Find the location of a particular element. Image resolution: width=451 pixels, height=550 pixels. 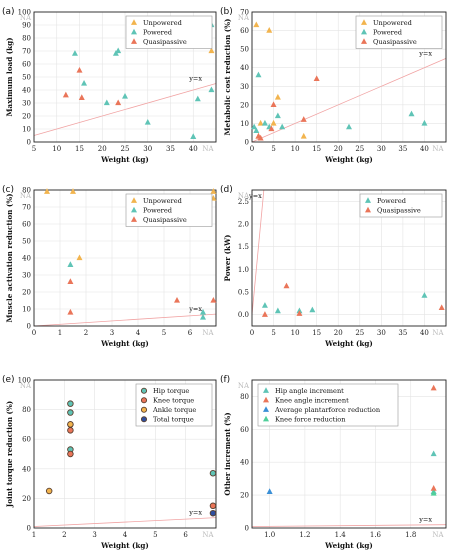

y-axis-label: Joint torque reduction (%) is located at coordinates (9, 454).